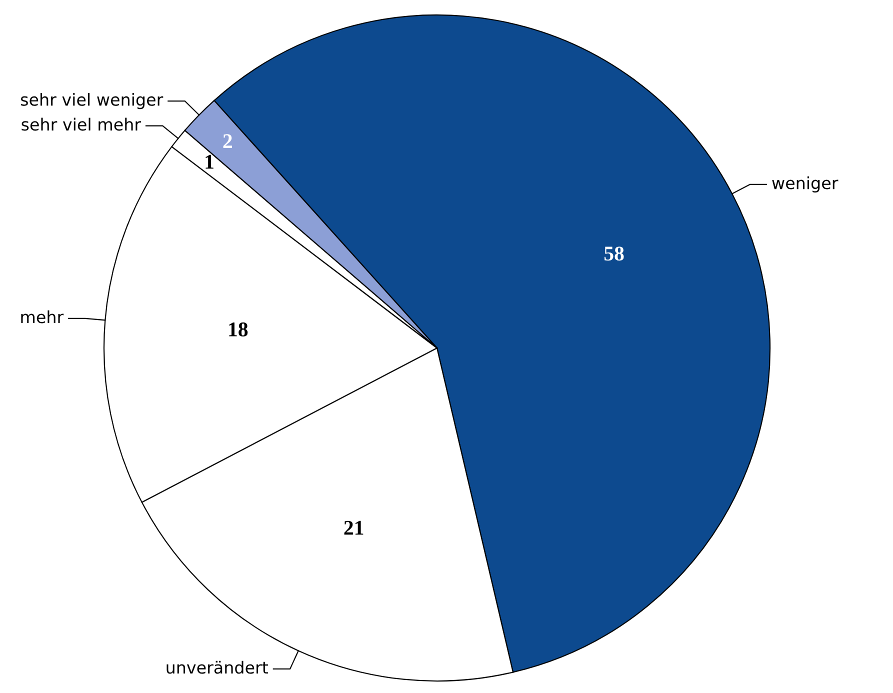 The width and height of the screenshot is (893, 693). What do you see at coordinates (238, 329) in the screenshot?
I see `data-label: 18` at bounding box center [238, 329].